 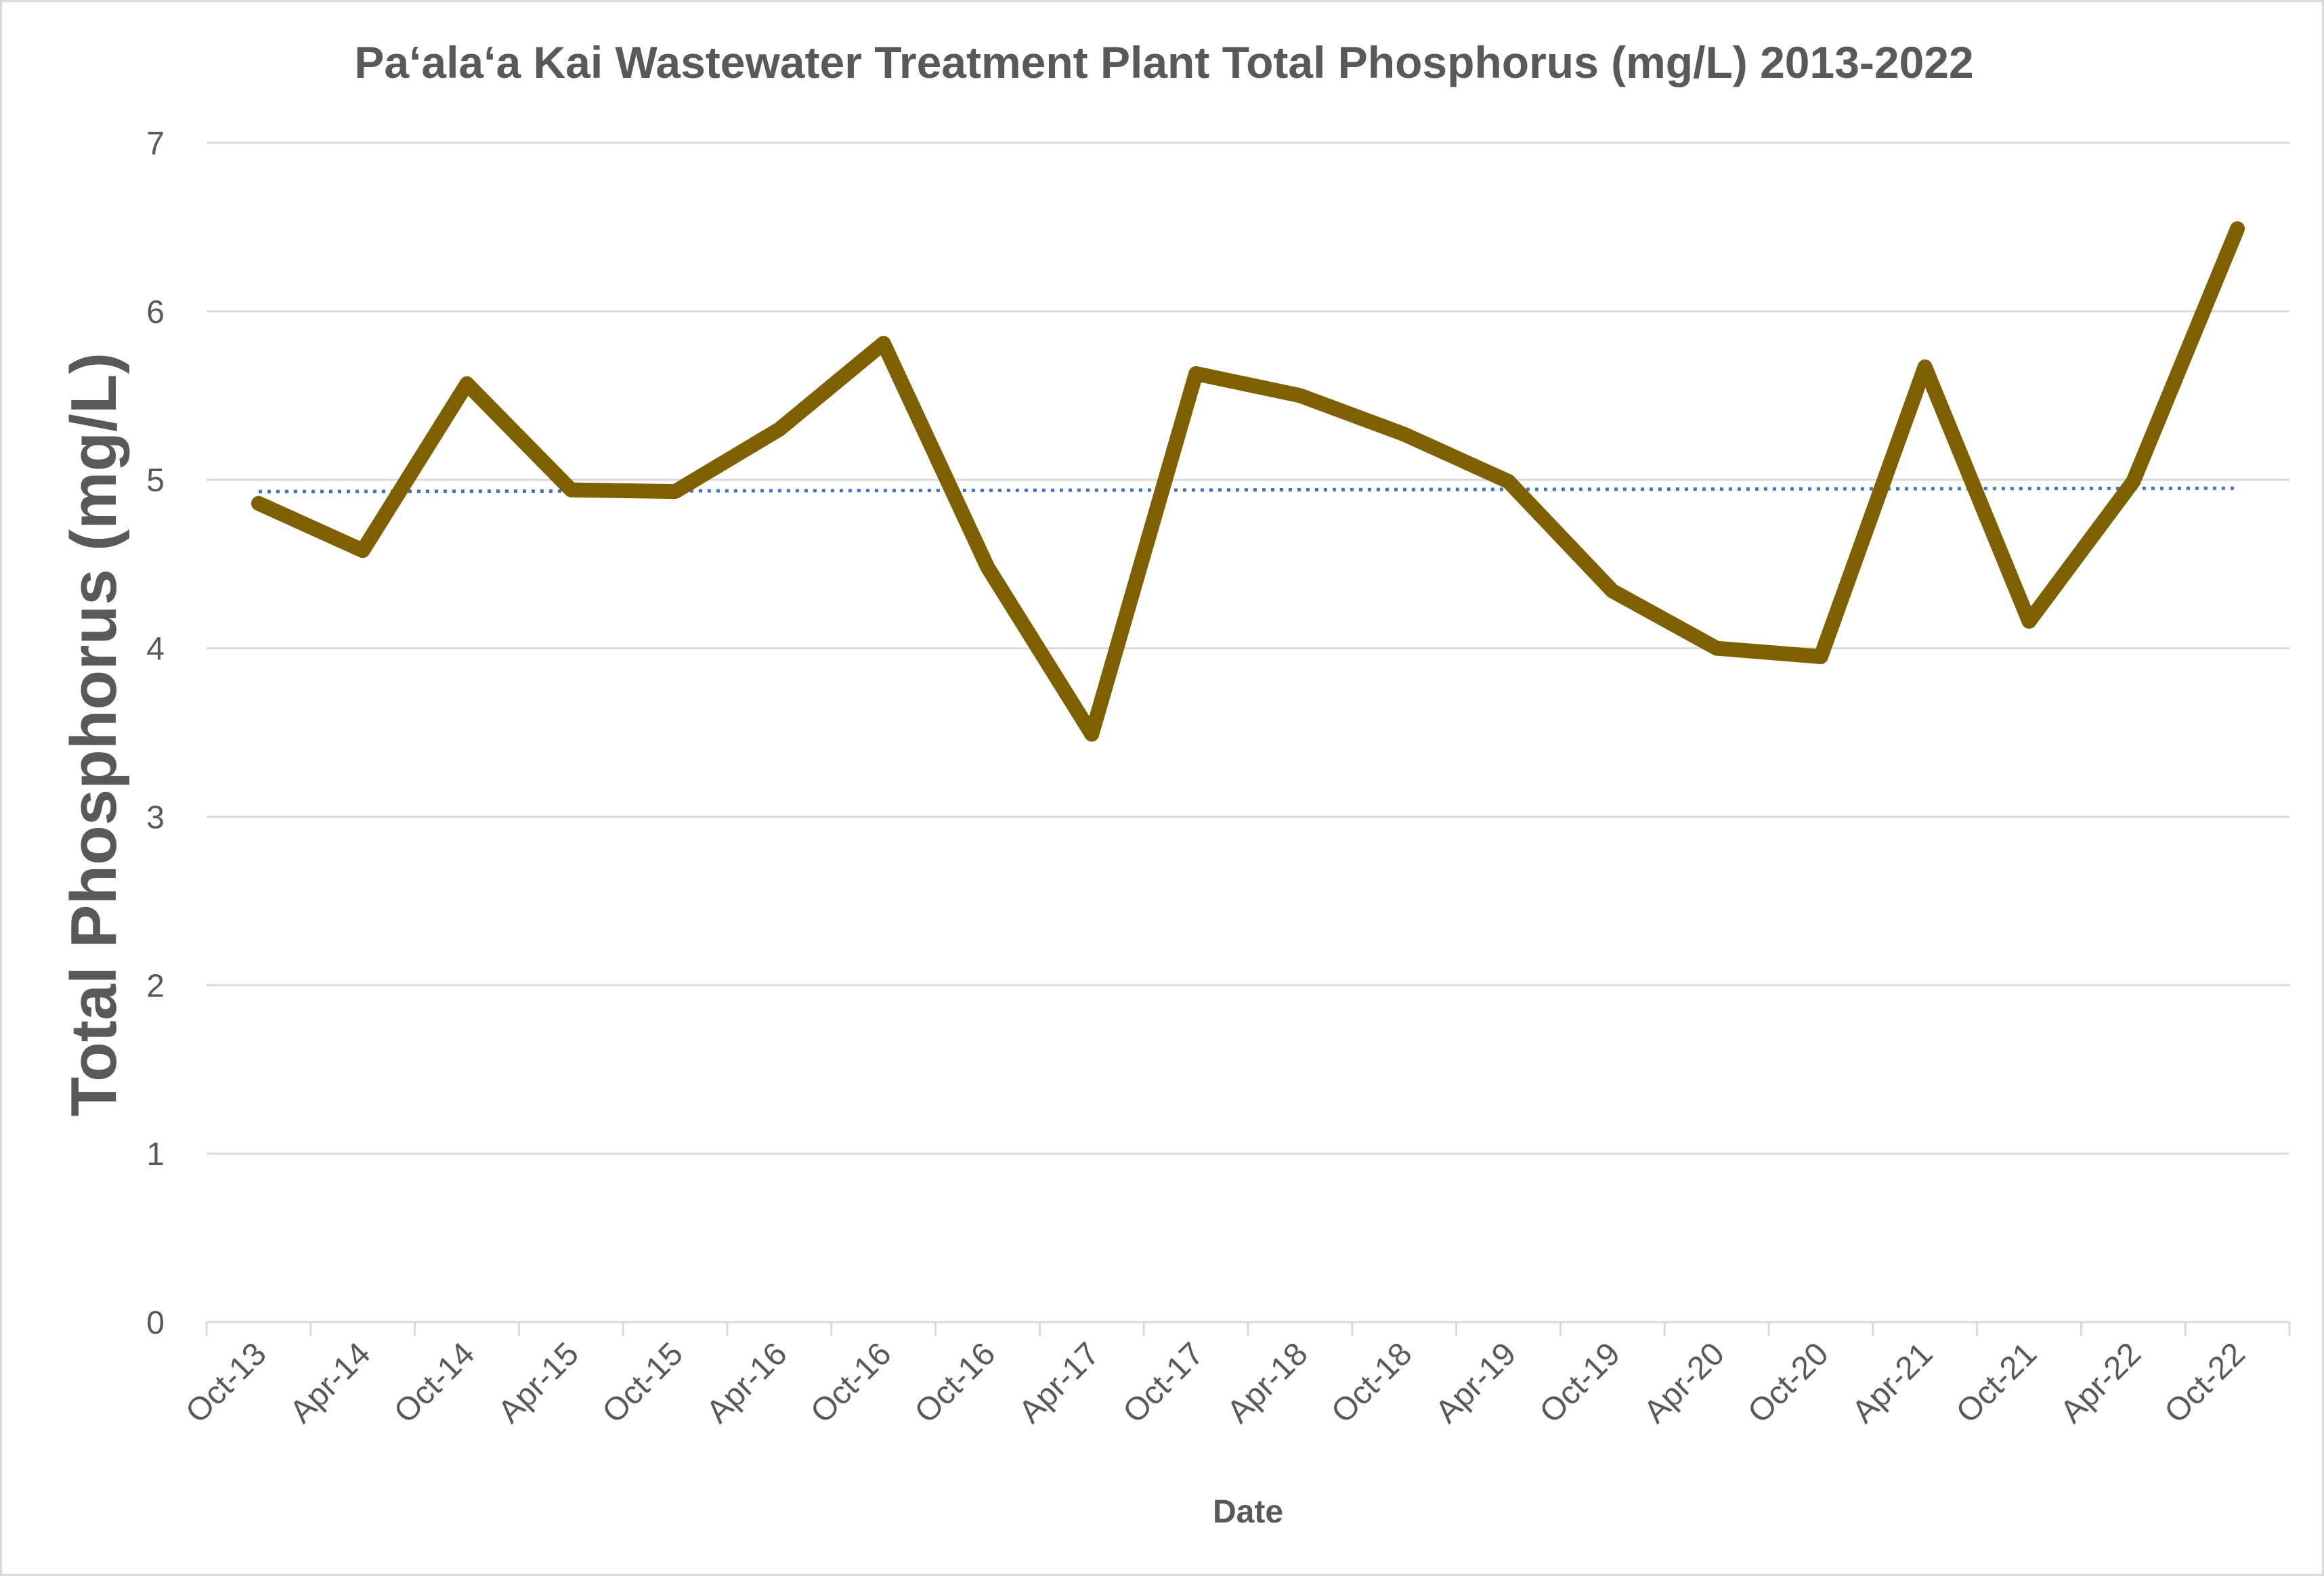 I want to click on x-tick-label: Apr-15, so click(x=539, y=1383).